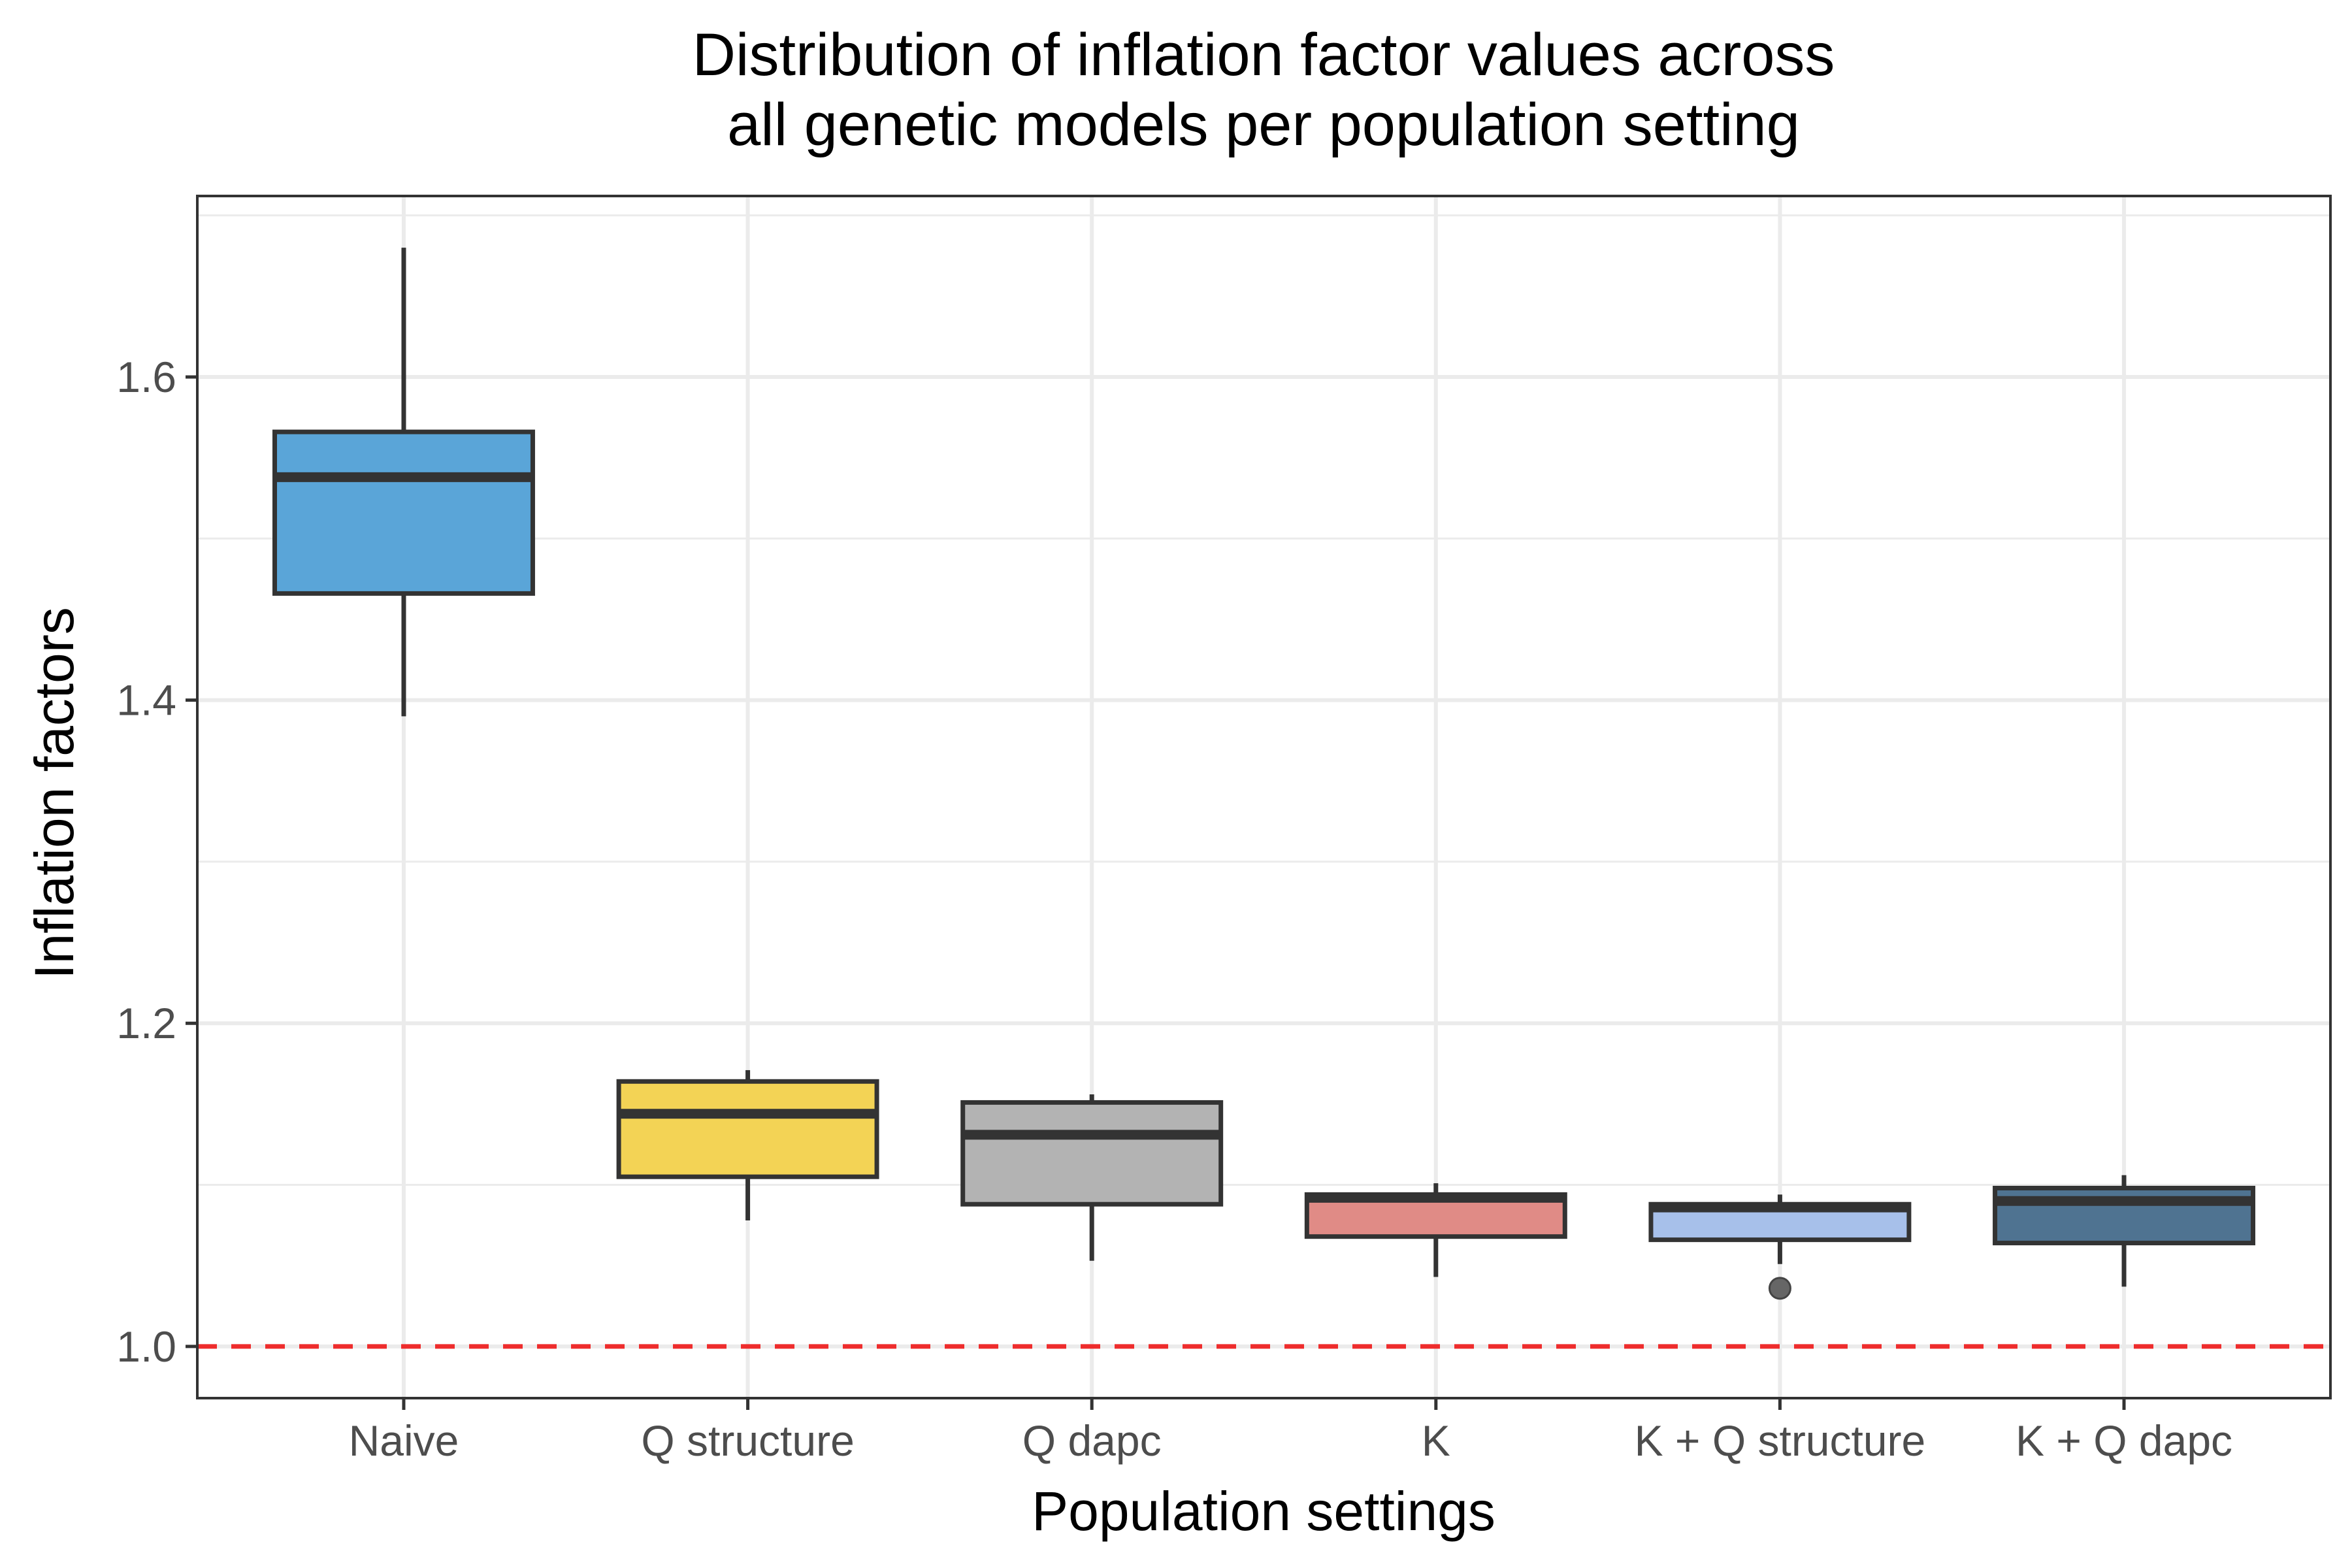 The image size is (2352, 1568). I want to click on x-tick-label: Q structure, so click(747, 1440).